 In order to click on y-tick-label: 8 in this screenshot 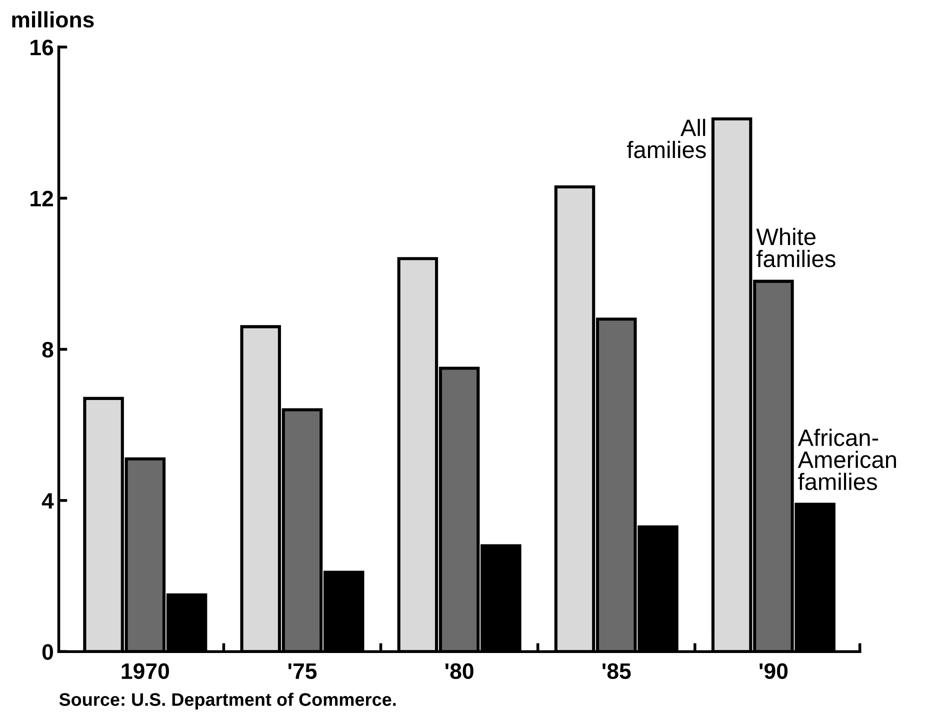, I will do `click(48, 350)`.